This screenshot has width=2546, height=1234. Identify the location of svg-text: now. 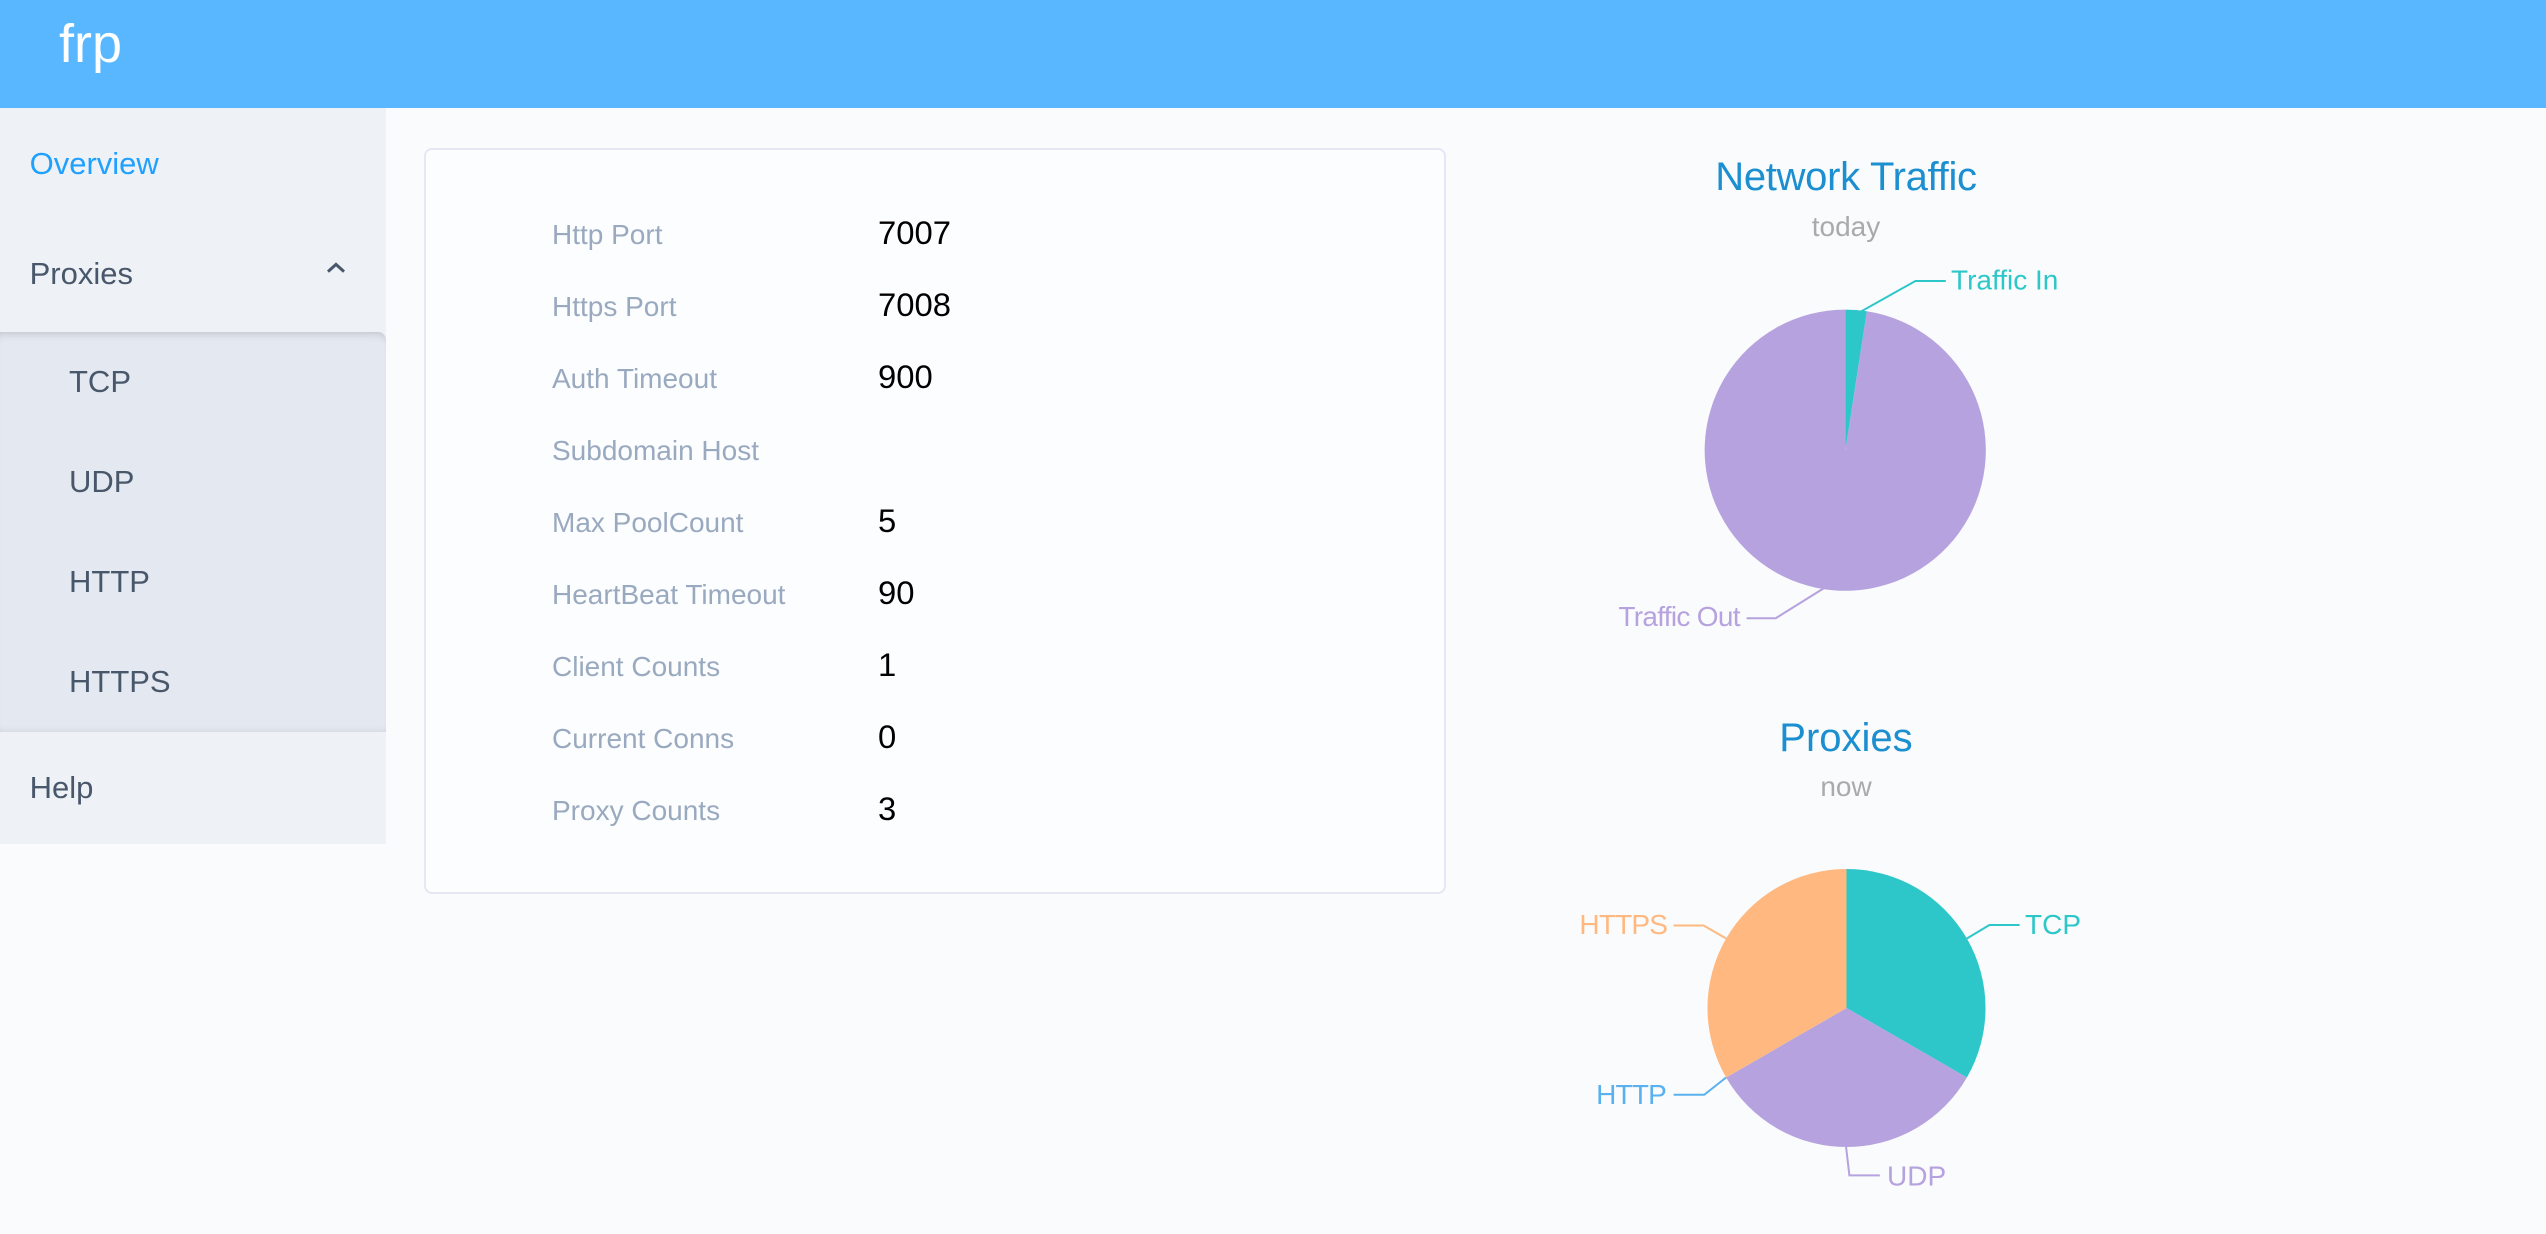
(1846, 786).